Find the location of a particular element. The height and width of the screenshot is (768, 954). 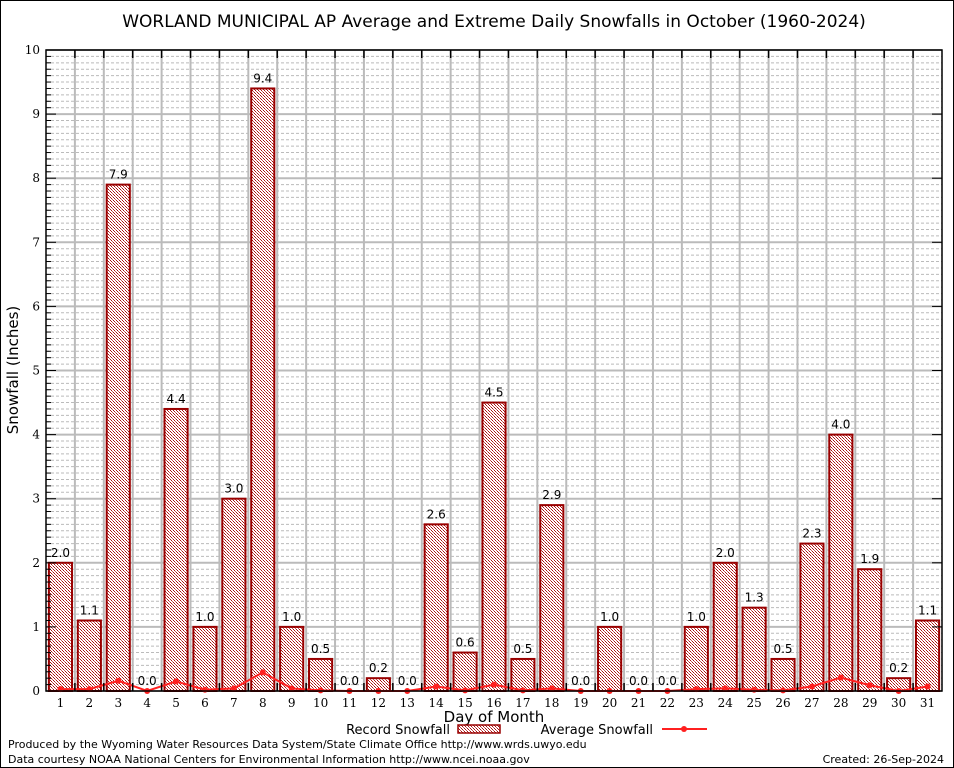

y-tick-label: 9 is located at coordinates (36, 114).